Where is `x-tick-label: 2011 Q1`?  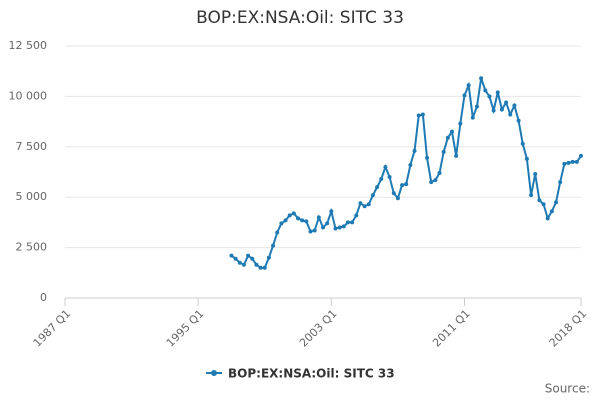
x-tick-label: 2011 Q1 is located at coordinates (451, 328).